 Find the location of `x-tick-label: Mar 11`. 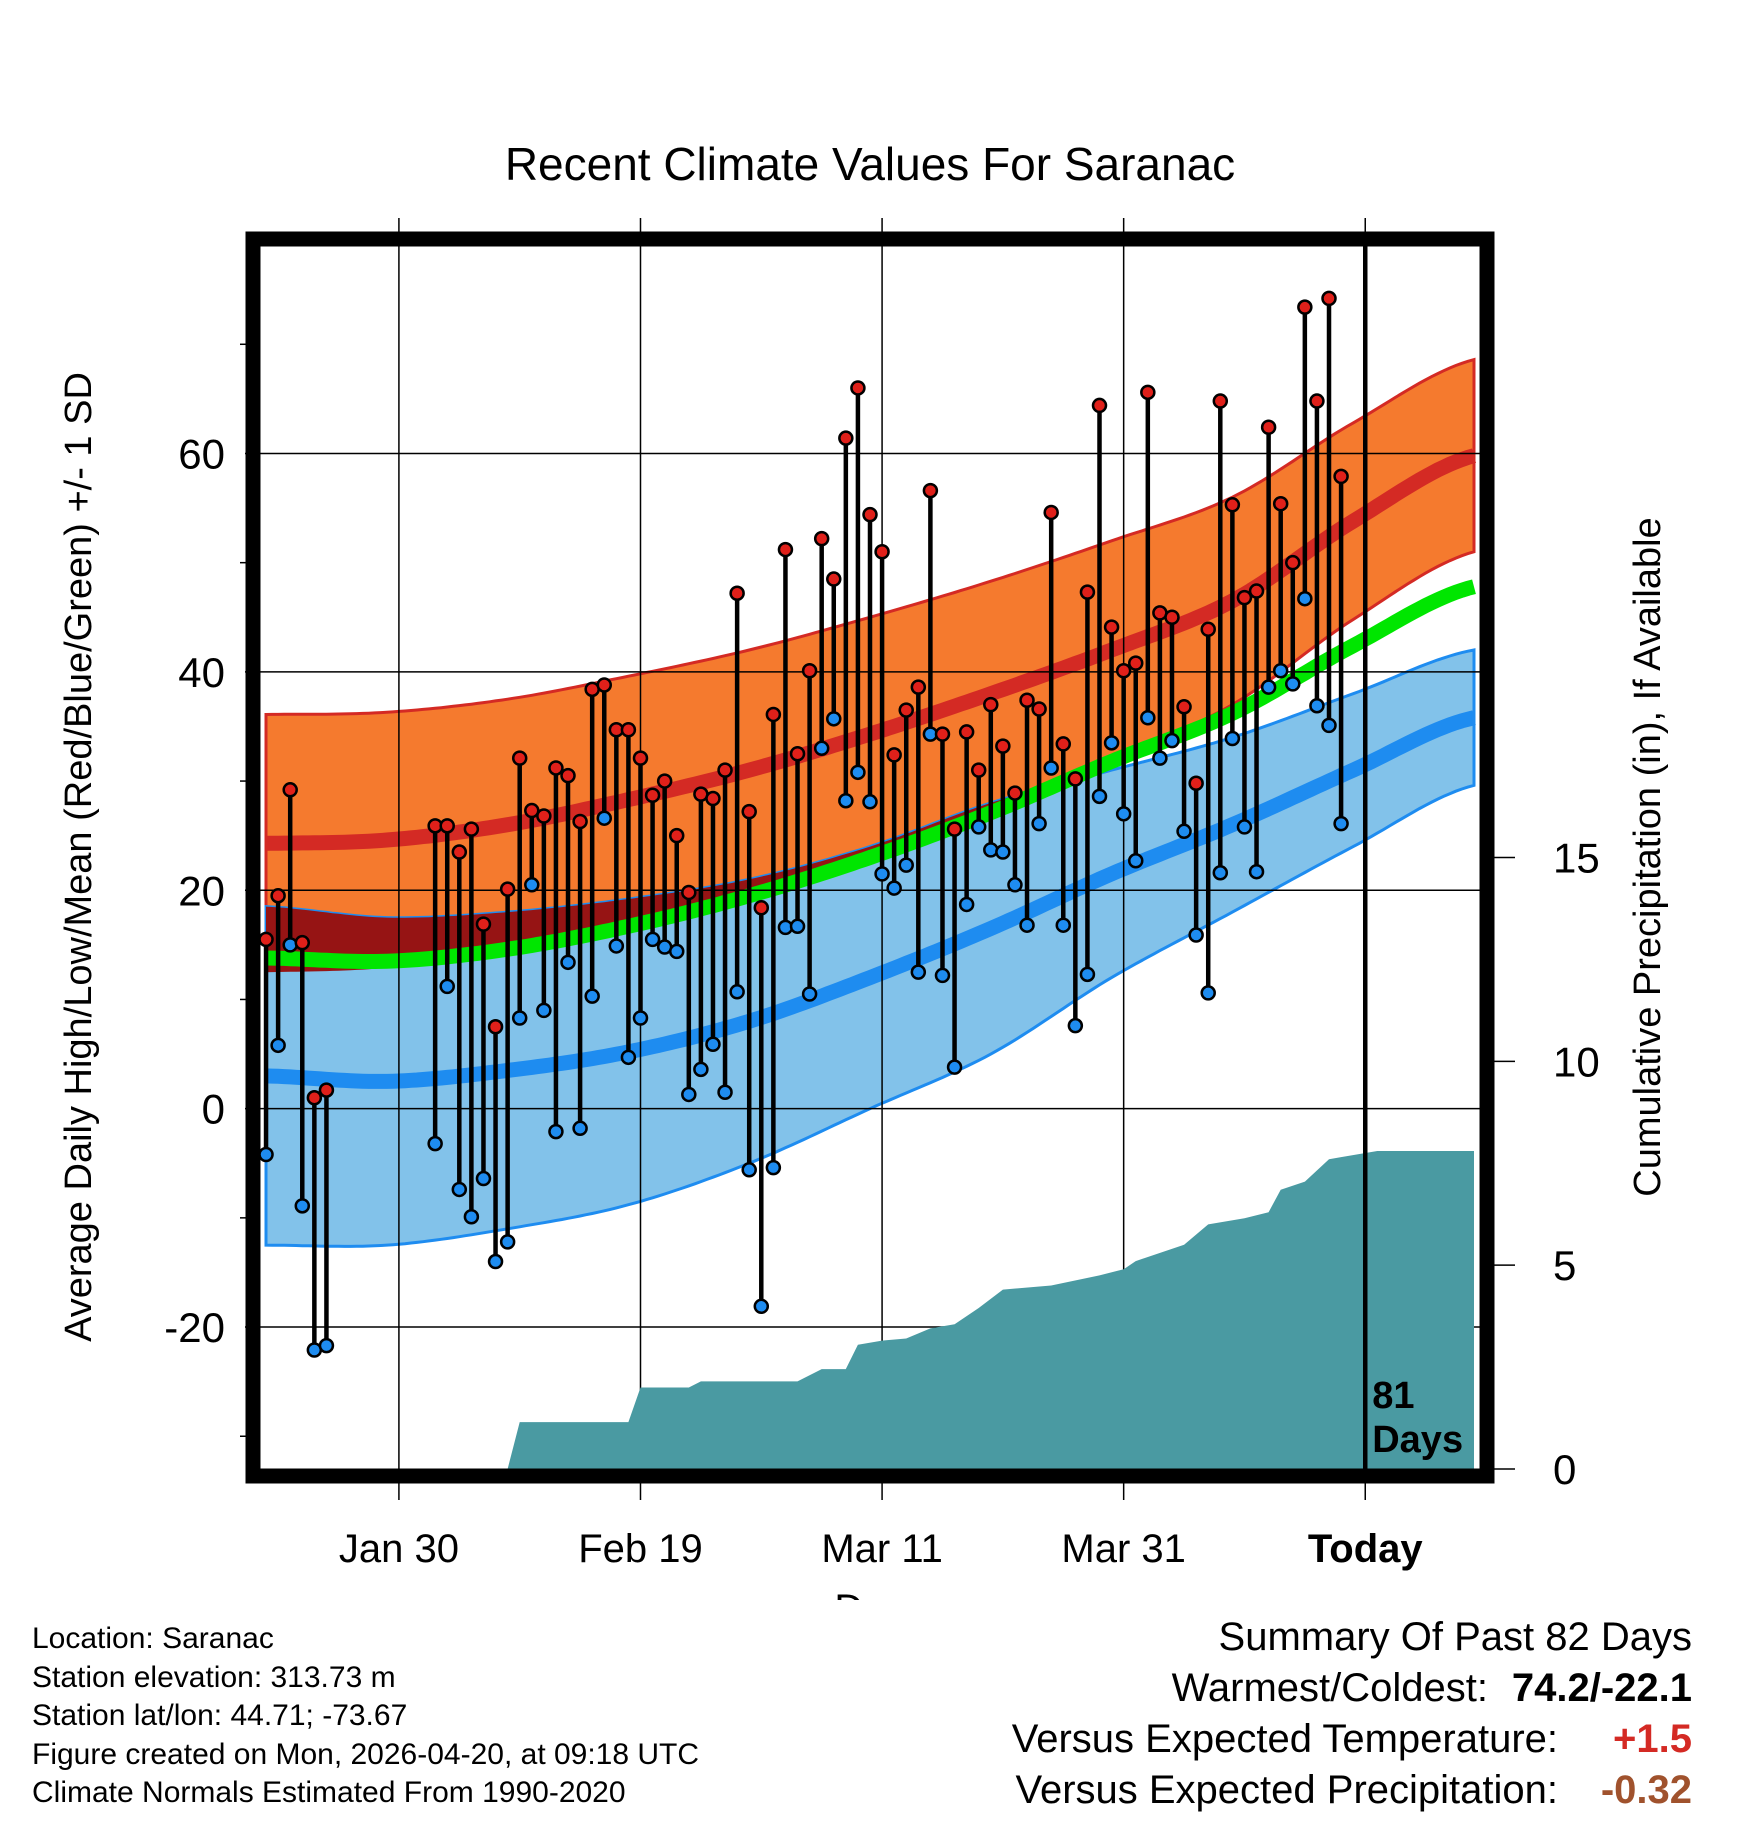

x-tick-label: Mar 11 is located at coordinates (882, 1549).